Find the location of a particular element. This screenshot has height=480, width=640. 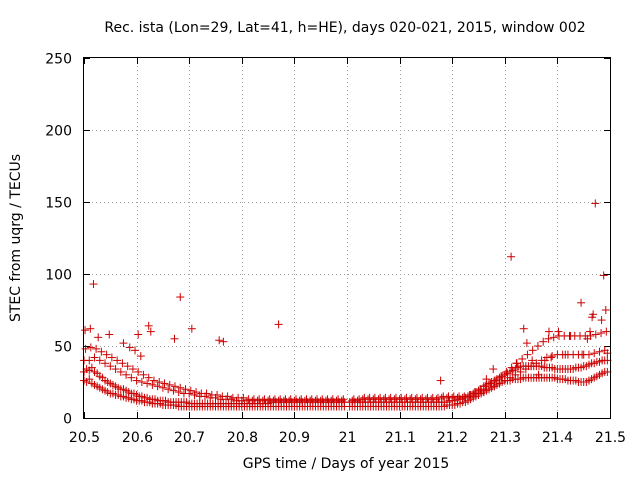

x-tick-label: 21.3 is located at coordinates (505, 438).